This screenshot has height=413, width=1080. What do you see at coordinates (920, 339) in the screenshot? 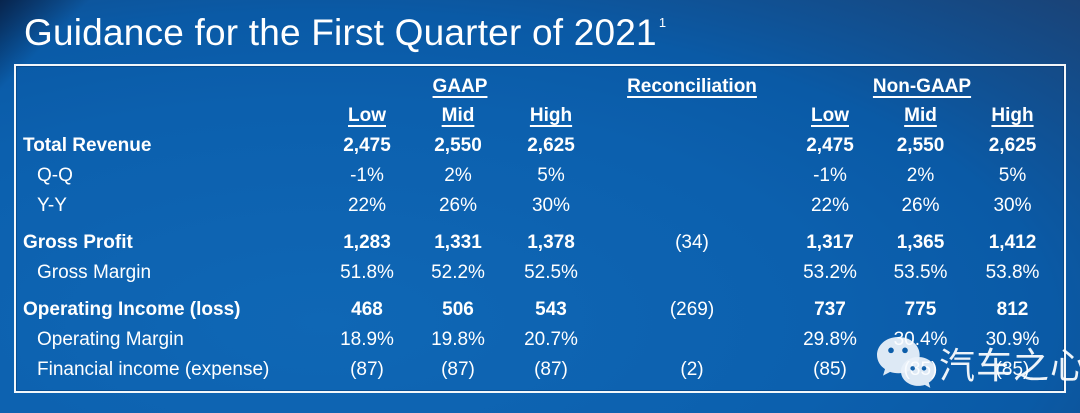
I see `value-cell-nongaap-mid: 30.4%` at bounding box center [920, 339].